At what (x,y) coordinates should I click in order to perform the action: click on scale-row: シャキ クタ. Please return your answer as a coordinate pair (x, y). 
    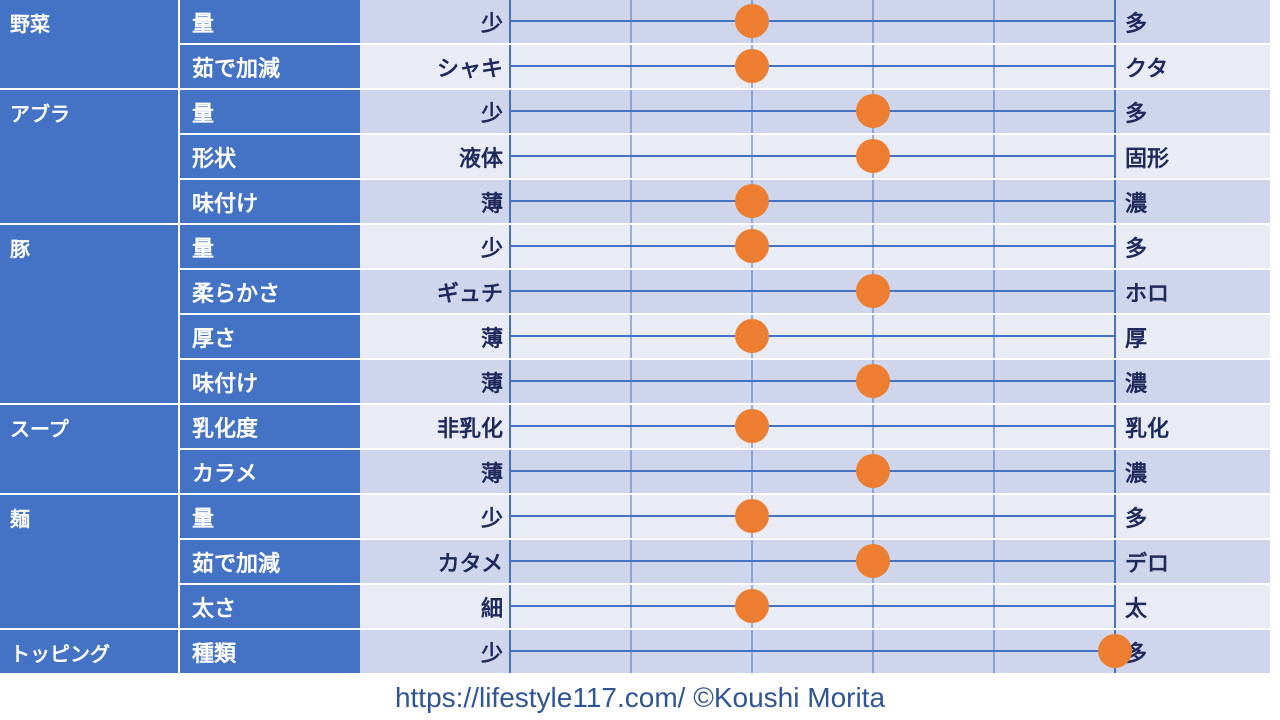
    Looking at the image, I should click on (815, 67).